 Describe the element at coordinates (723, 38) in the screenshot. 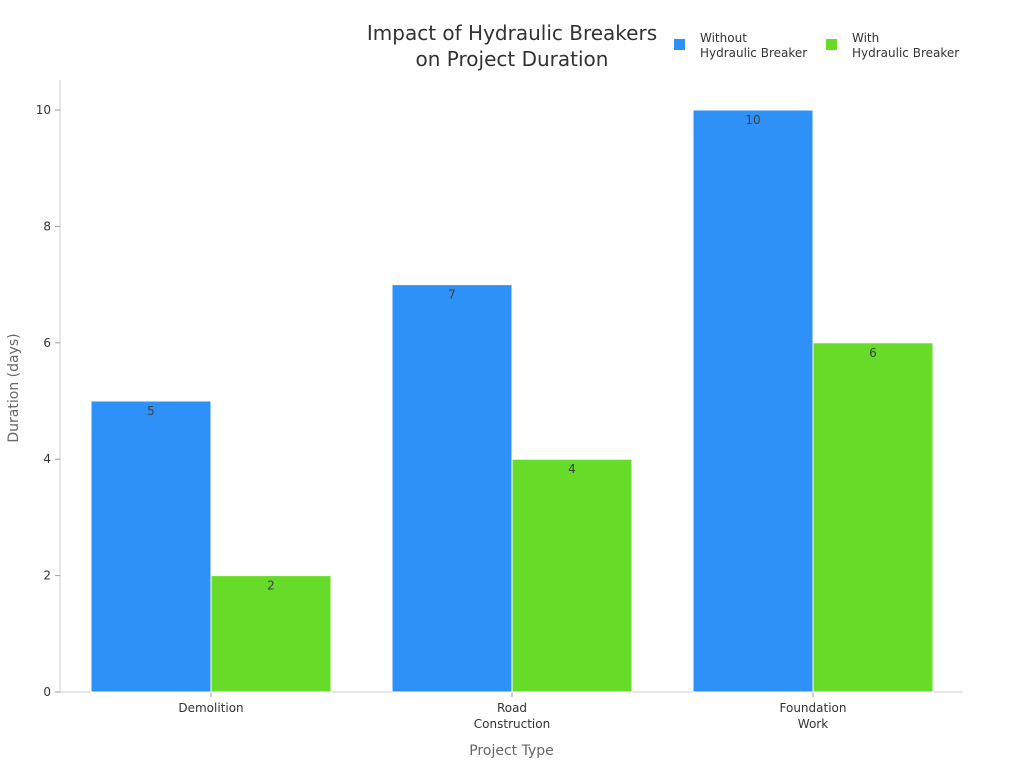

I see `legend-label: Without` at that location.